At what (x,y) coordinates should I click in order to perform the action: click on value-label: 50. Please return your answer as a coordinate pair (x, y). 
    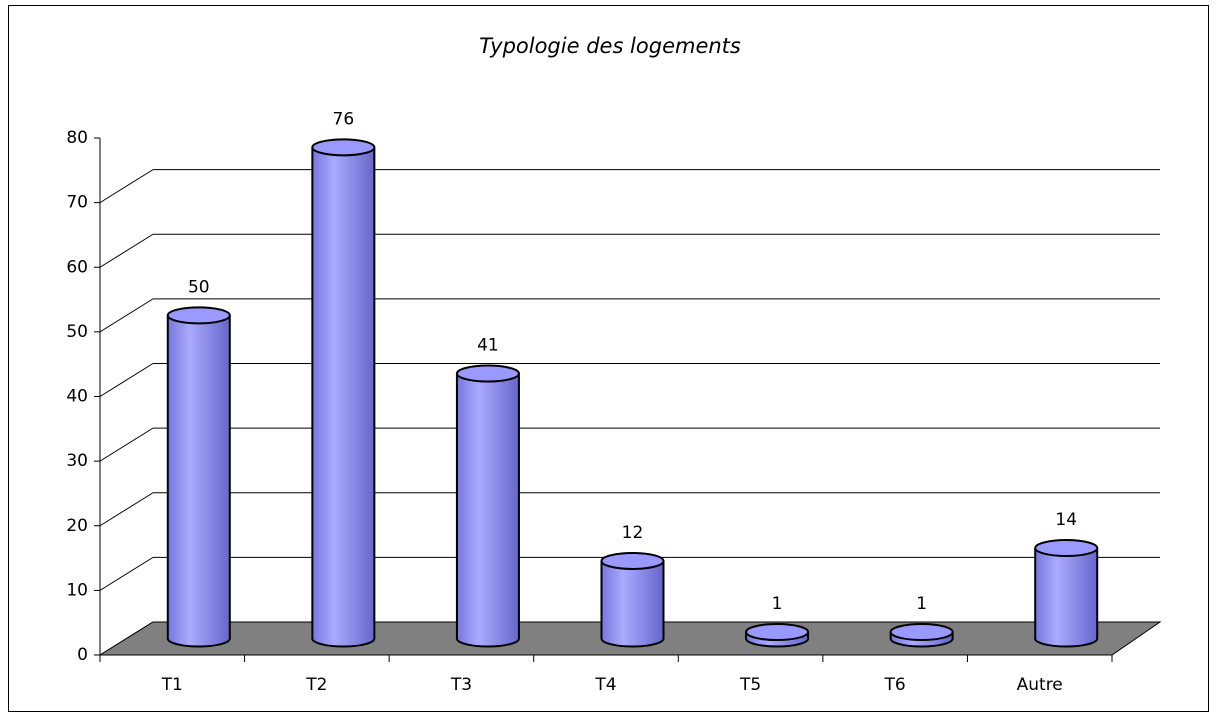
    Looking at the image, I should click on (199, 287).